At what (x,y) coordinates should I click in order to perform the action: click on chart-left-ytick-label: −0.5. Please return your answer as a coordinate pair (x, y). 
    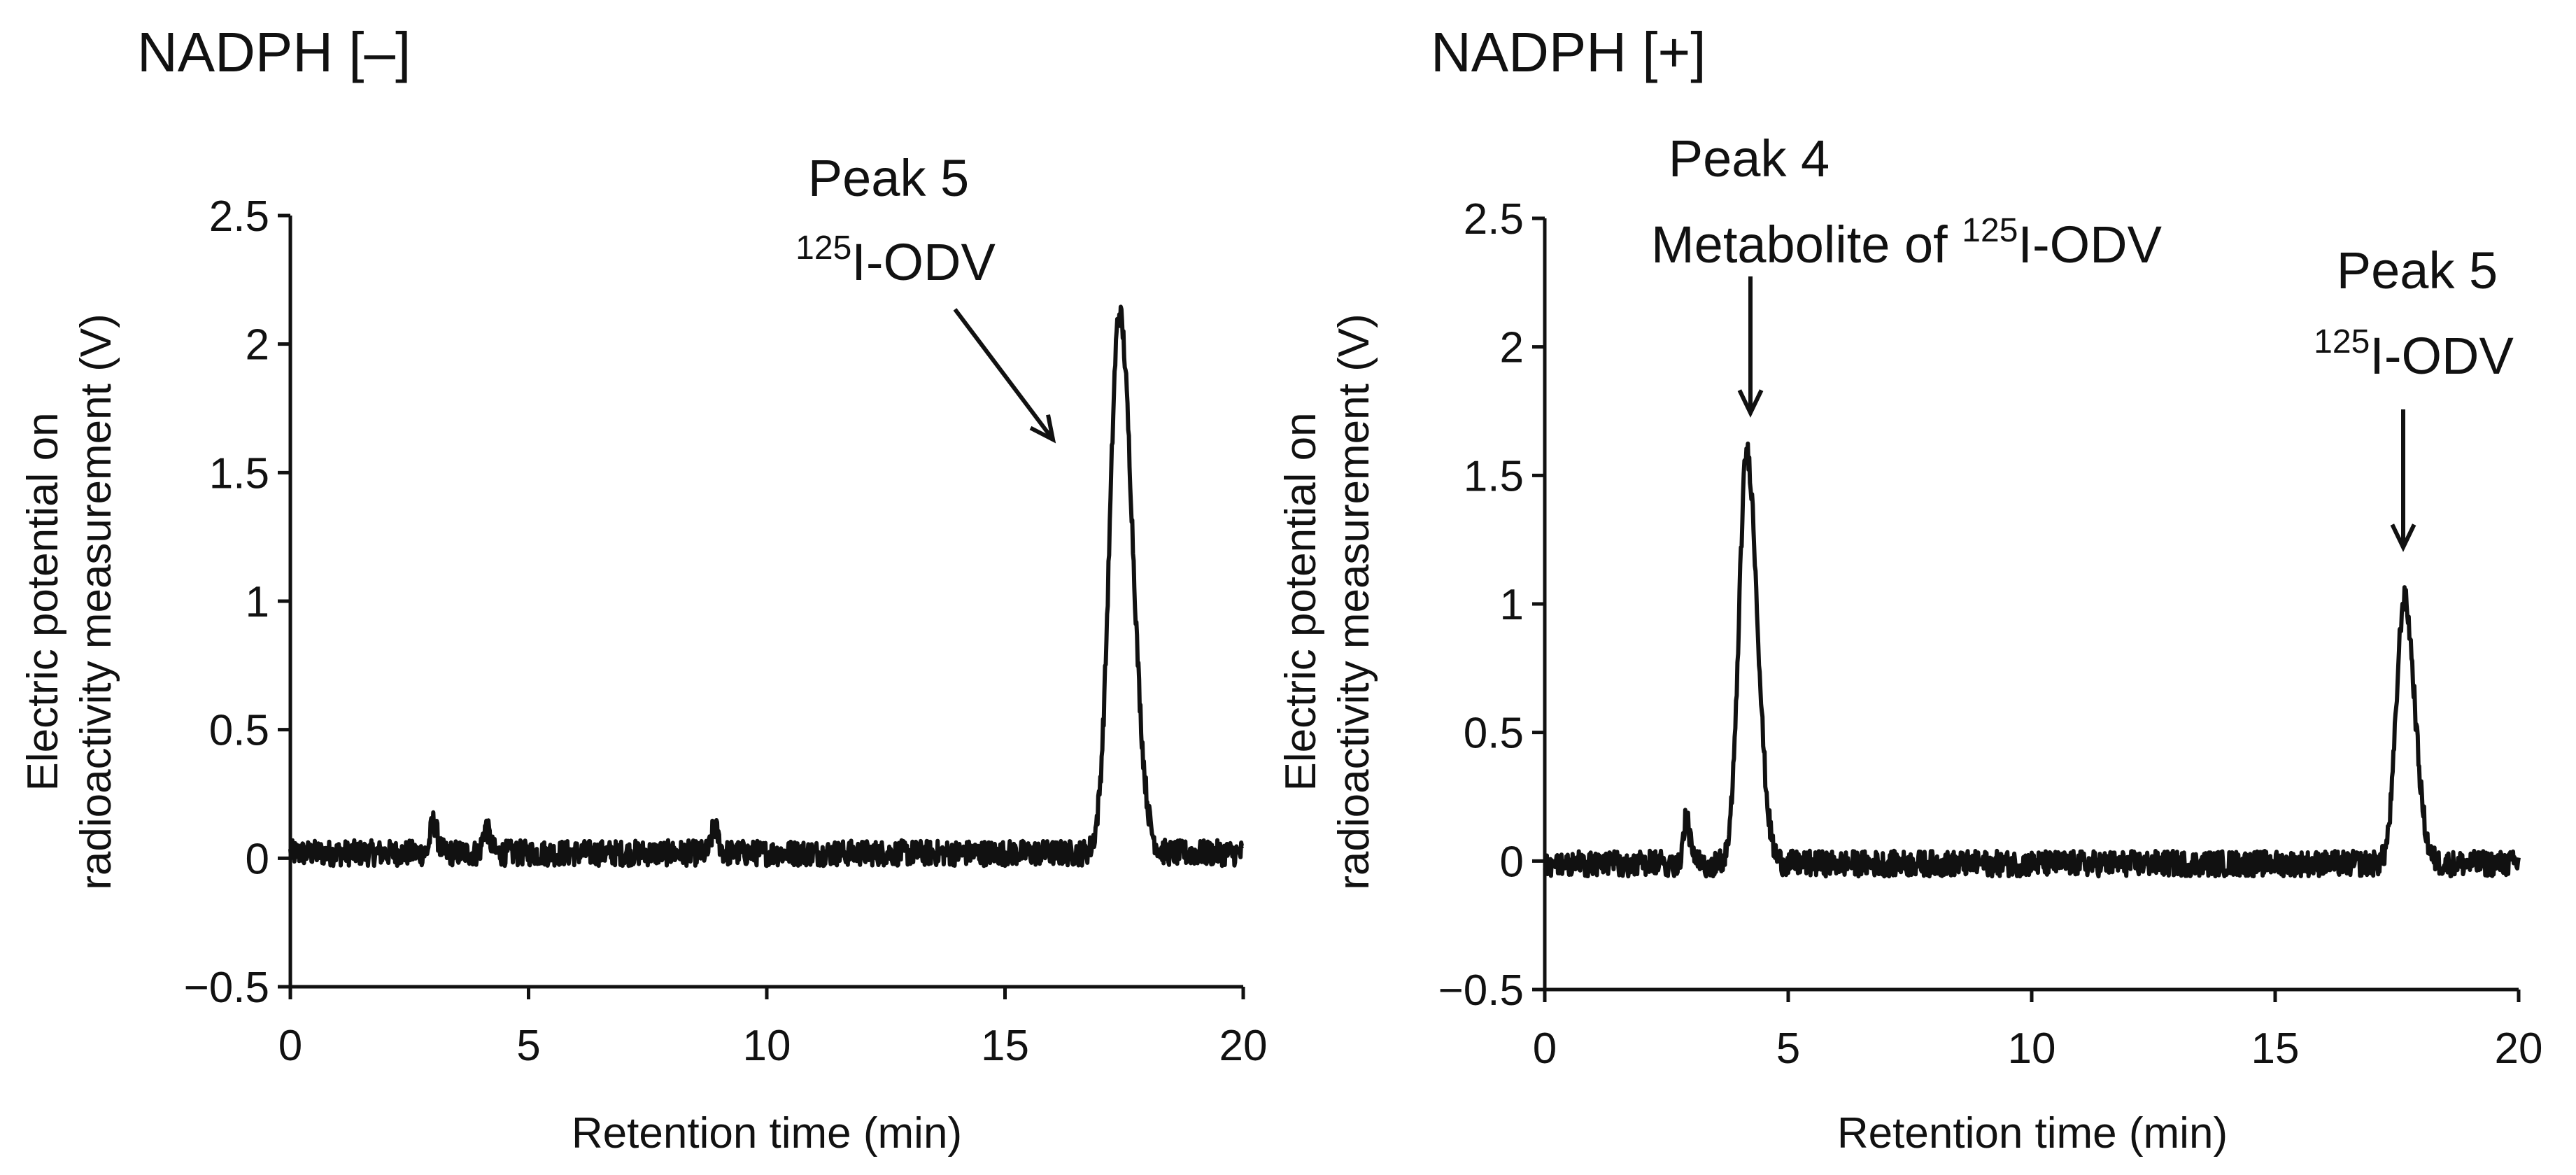
    Looking at the image, I should click on (227, 988).